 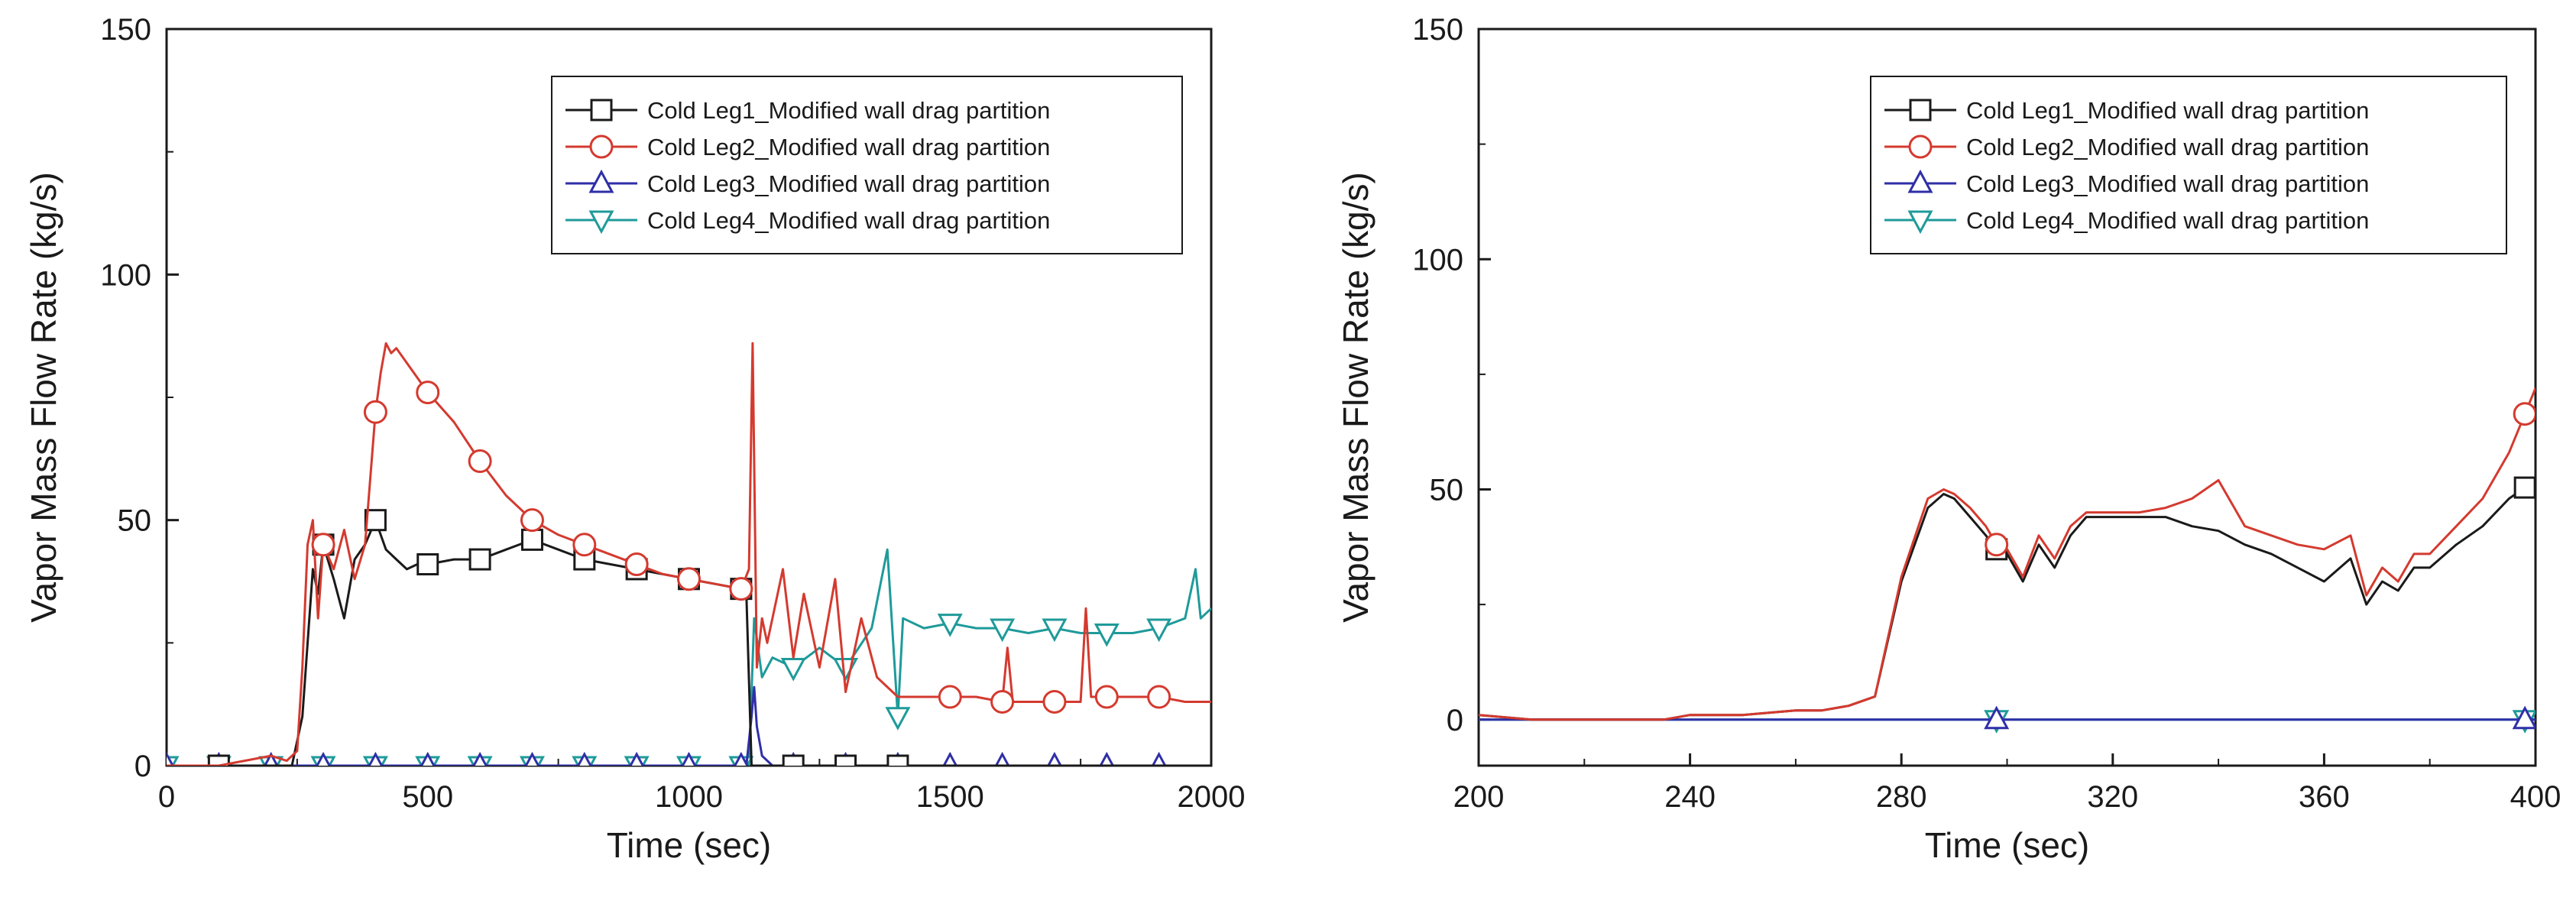 What do you see at coordinates (428, 797) in the screenshot?
I see `x-tick-label: 500` at bounding box center [428, 797].